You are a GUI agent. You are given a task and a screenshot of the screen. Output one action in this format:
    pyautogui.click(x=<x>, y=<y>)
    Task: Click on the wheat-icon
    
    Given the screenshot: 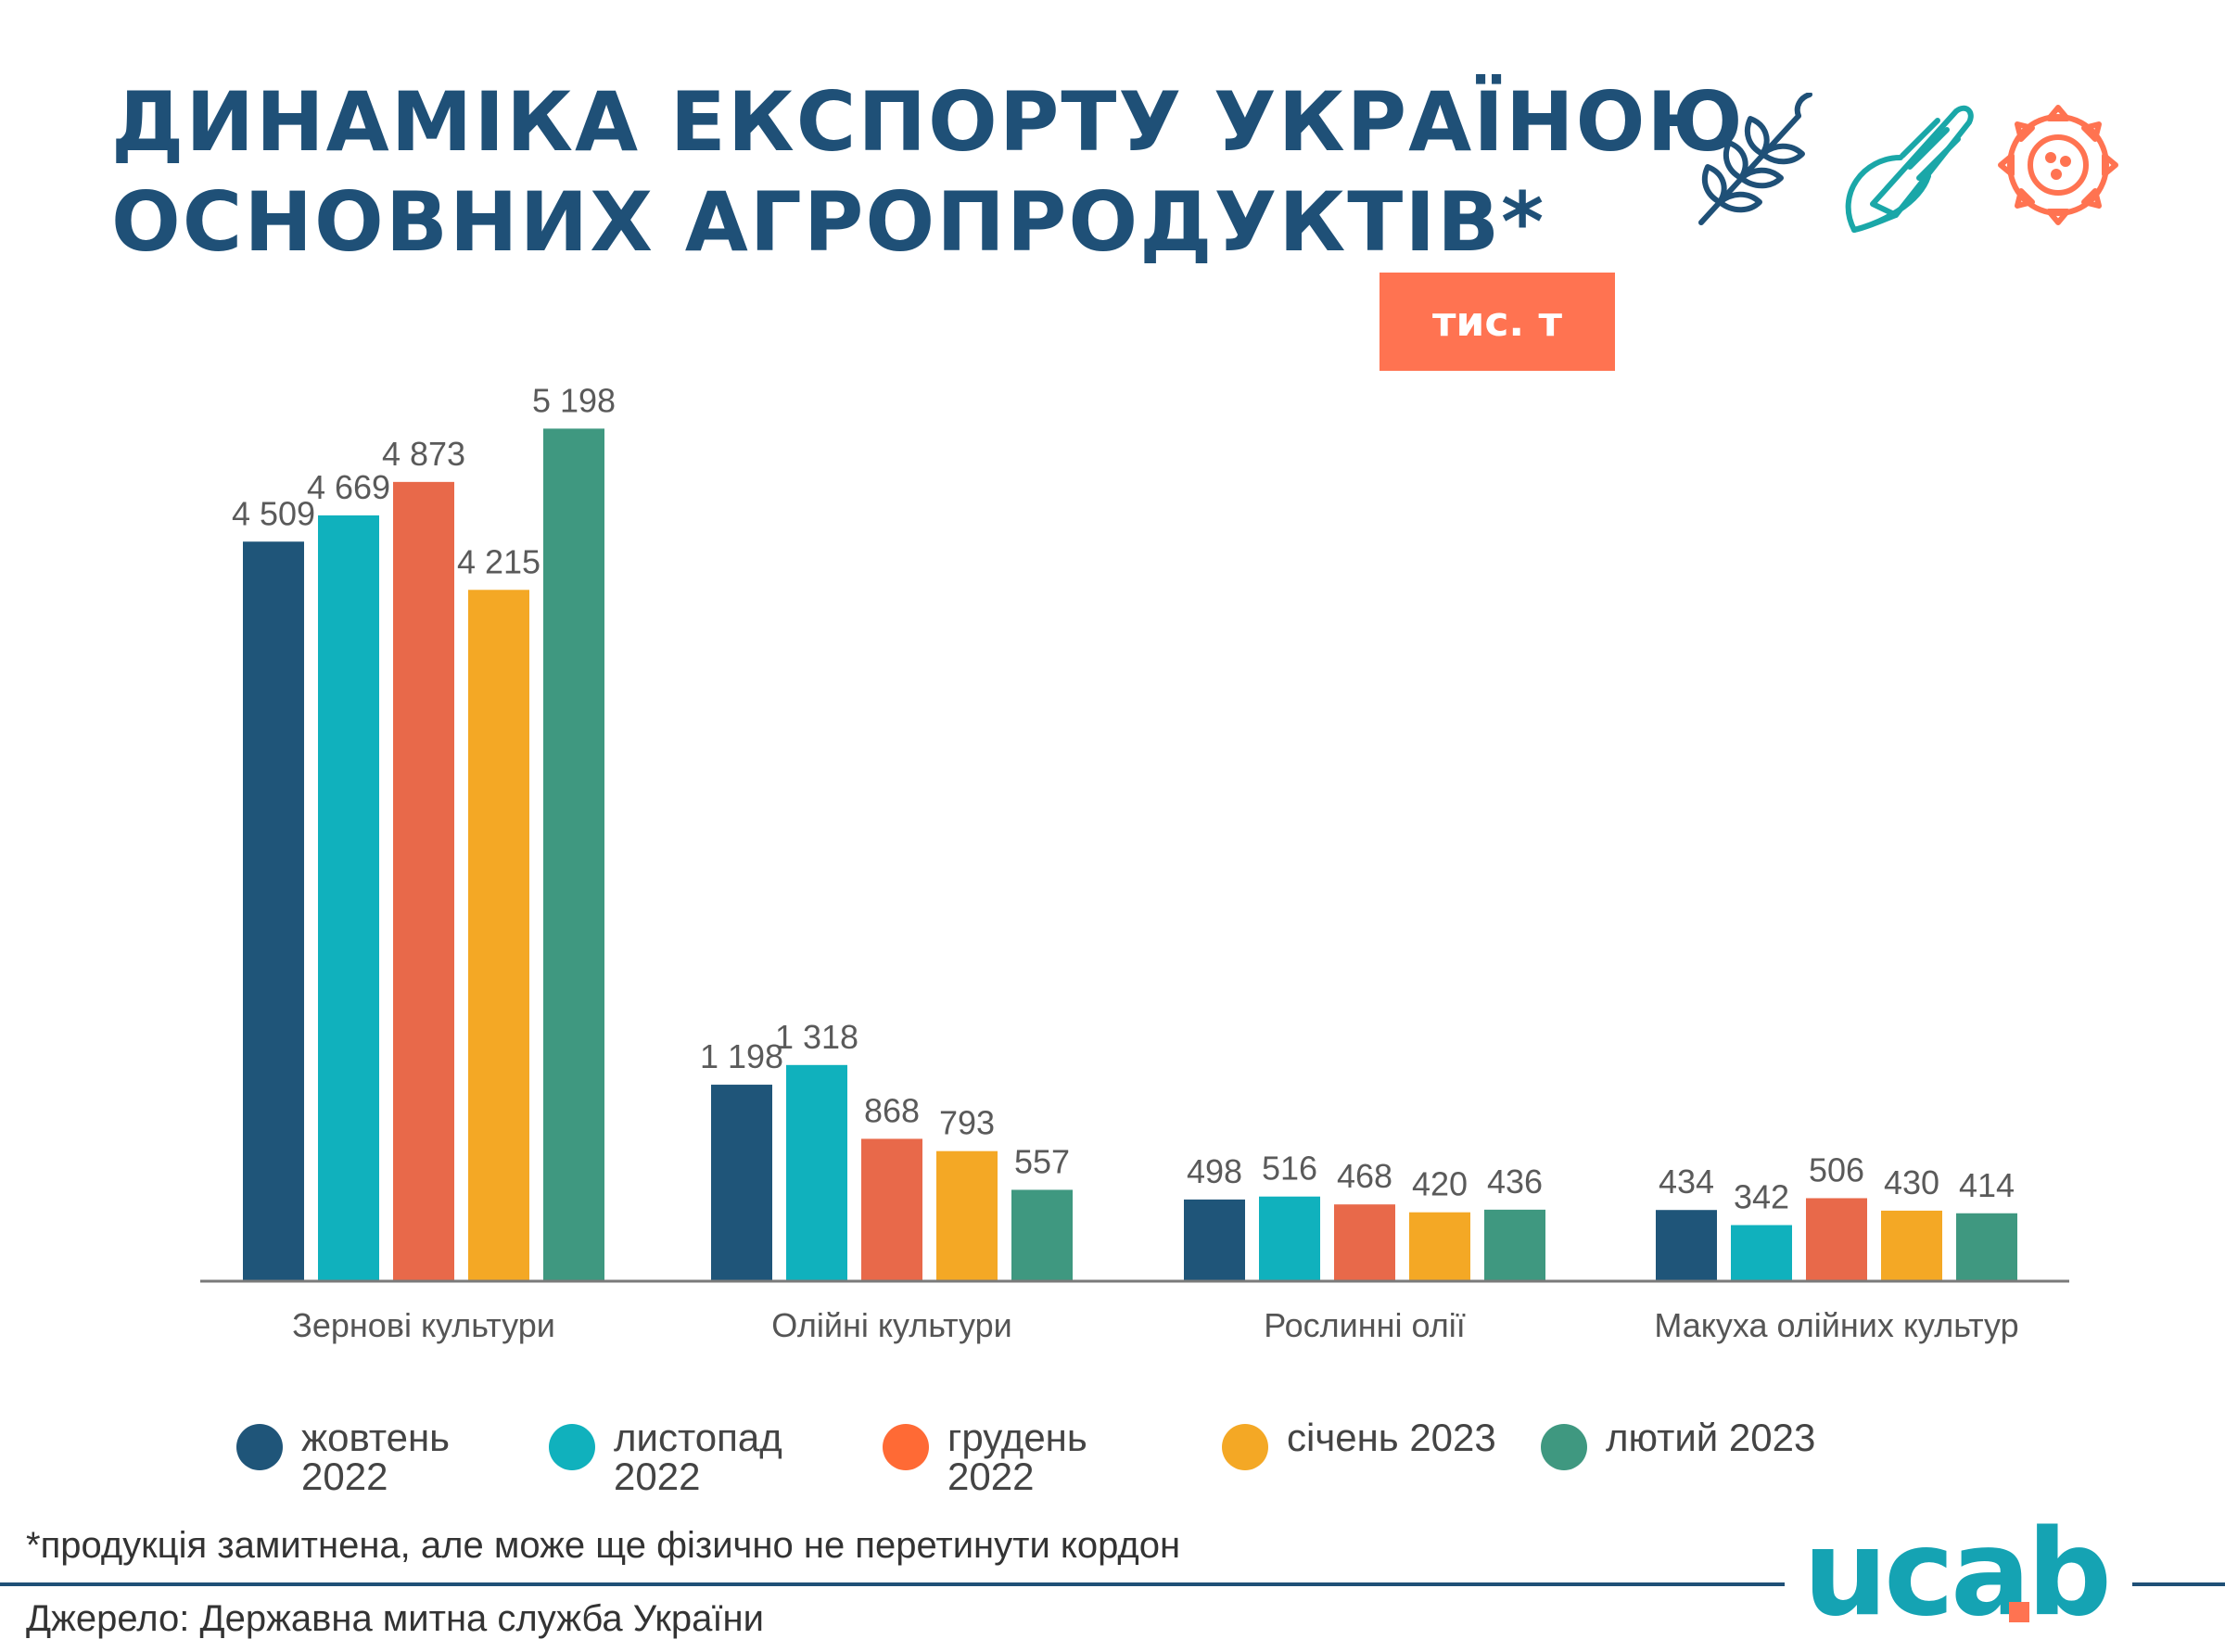 What is the action you would take?
    pyautogui.click(x=1755, y=159)
    